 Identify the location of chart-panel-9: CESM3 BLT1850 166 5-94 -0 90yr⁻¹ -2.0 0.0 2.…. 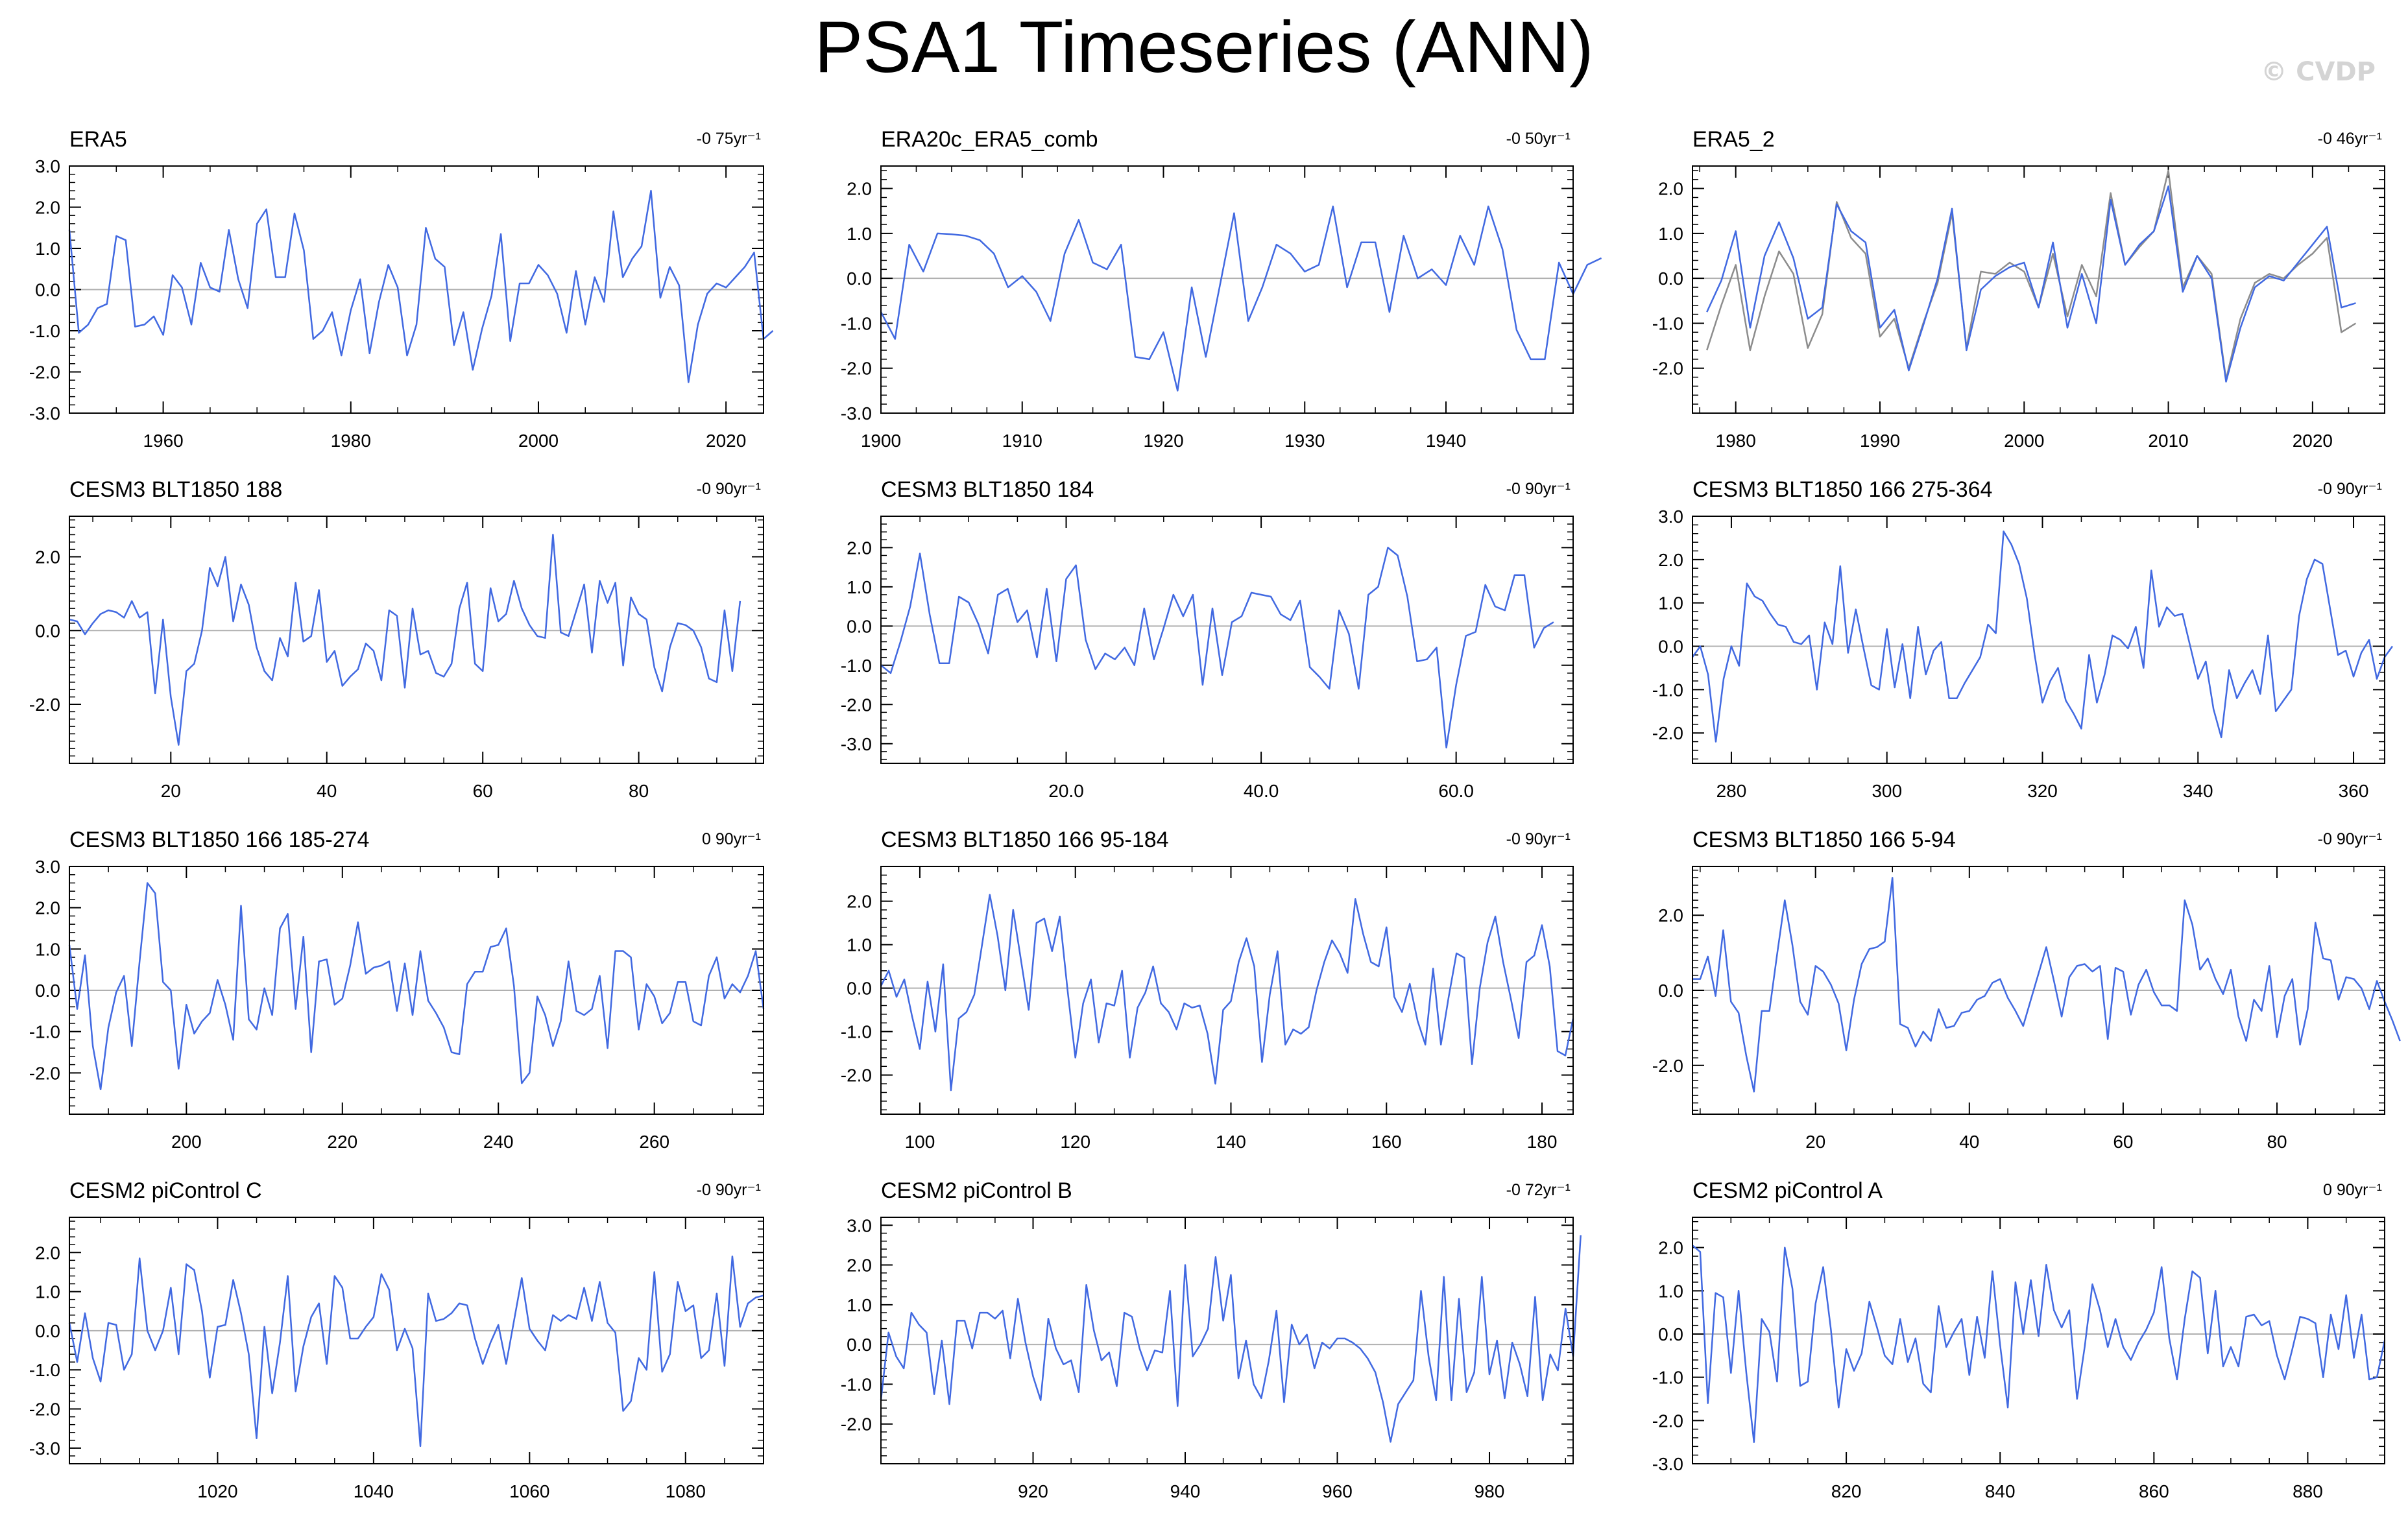
(2026, 990).